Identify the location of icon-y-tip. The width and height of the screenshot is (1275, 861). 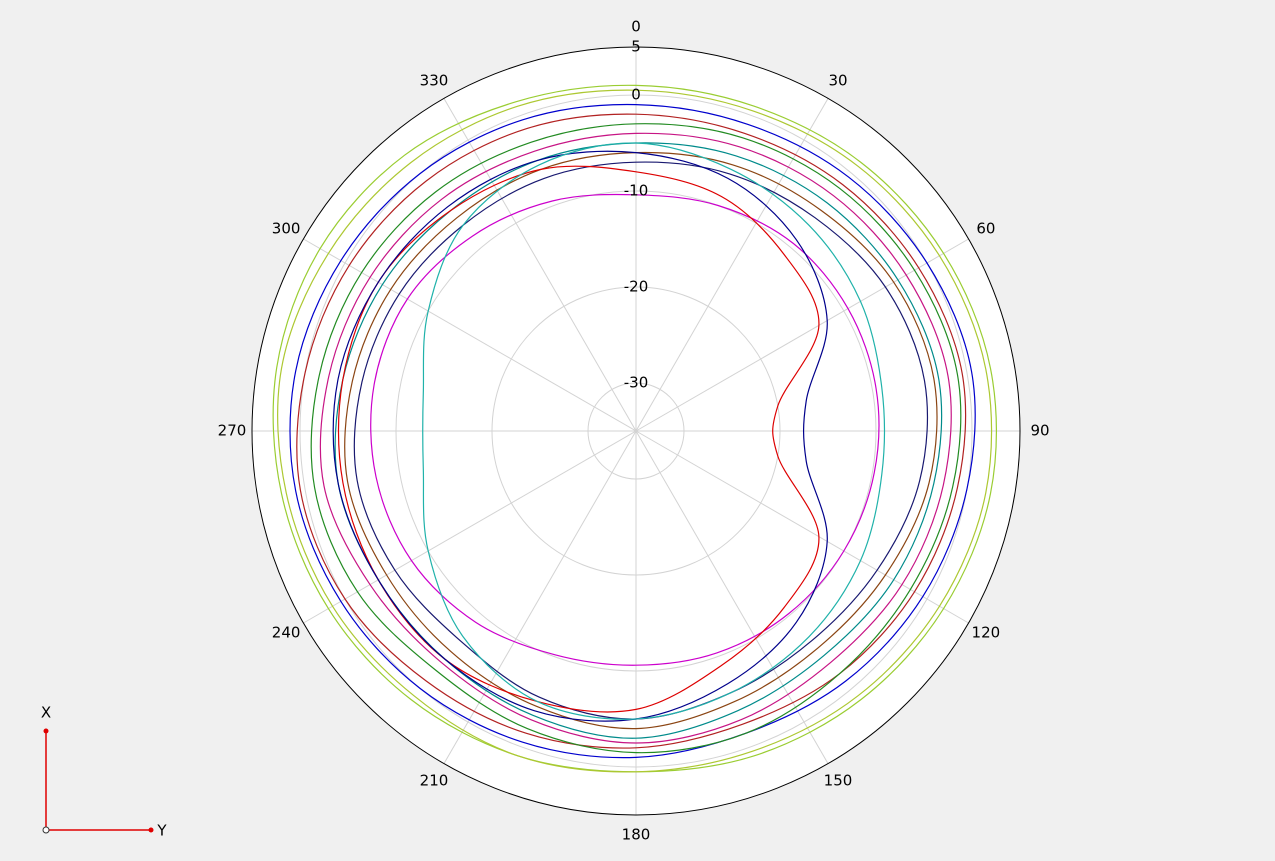
(151, 830).